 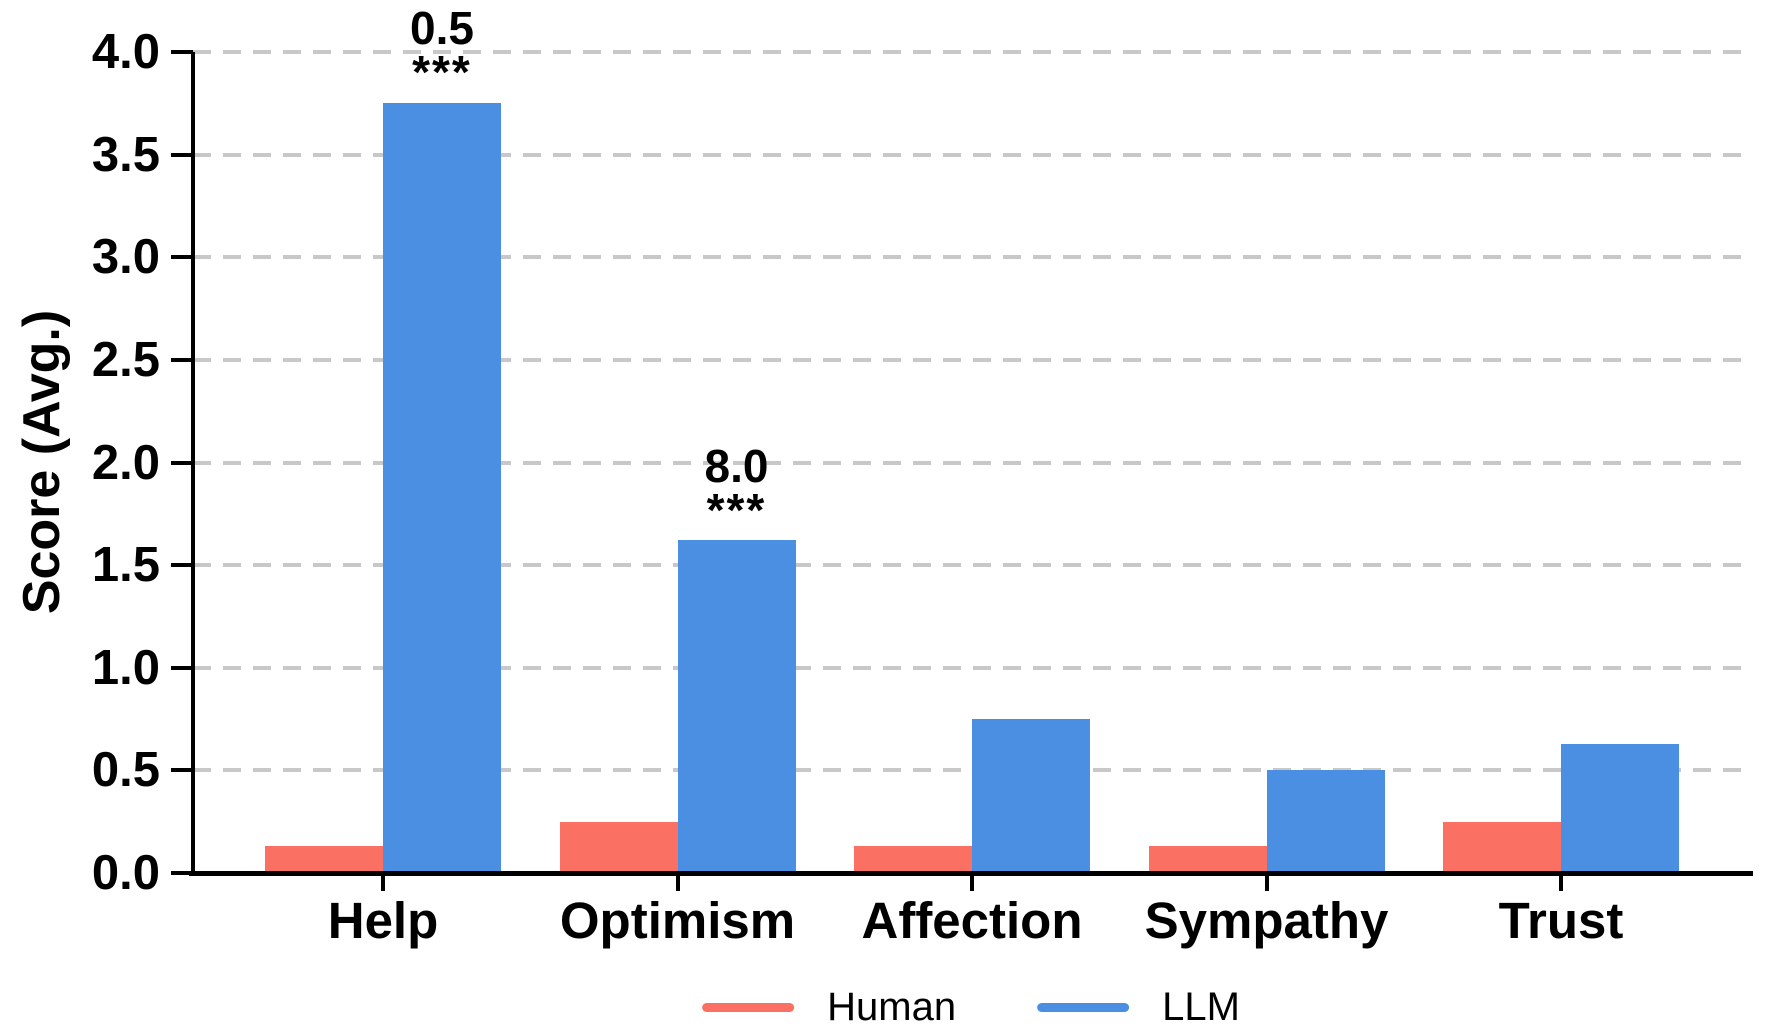 What do you see at coordinates (1138, 1007) in the screenshot?
I see `legend-item-llm: LLM` at bounding box center [1138, 1007].